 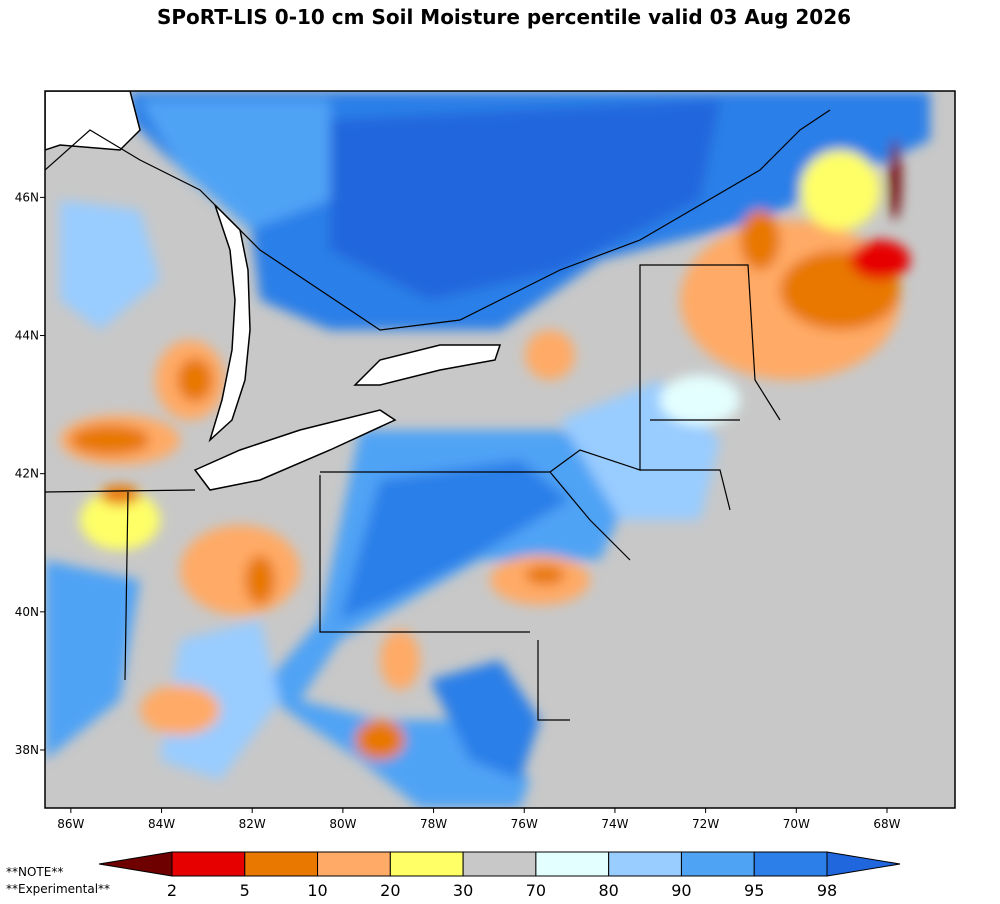 What do you see at coordinates (58, 889) in the screenshot?
I see `note: **Experimental**` at bounding box center [58, 889].